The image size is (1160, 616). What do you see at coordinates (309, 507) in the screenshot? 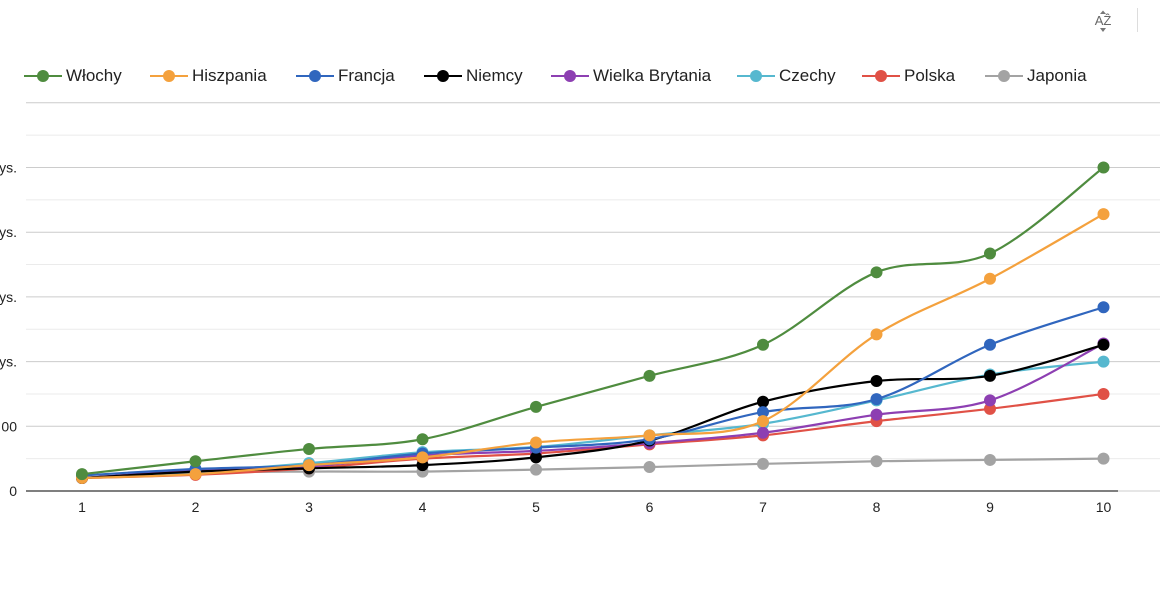
I see `x-tick-label: 3` at bounding box center [309, 507].